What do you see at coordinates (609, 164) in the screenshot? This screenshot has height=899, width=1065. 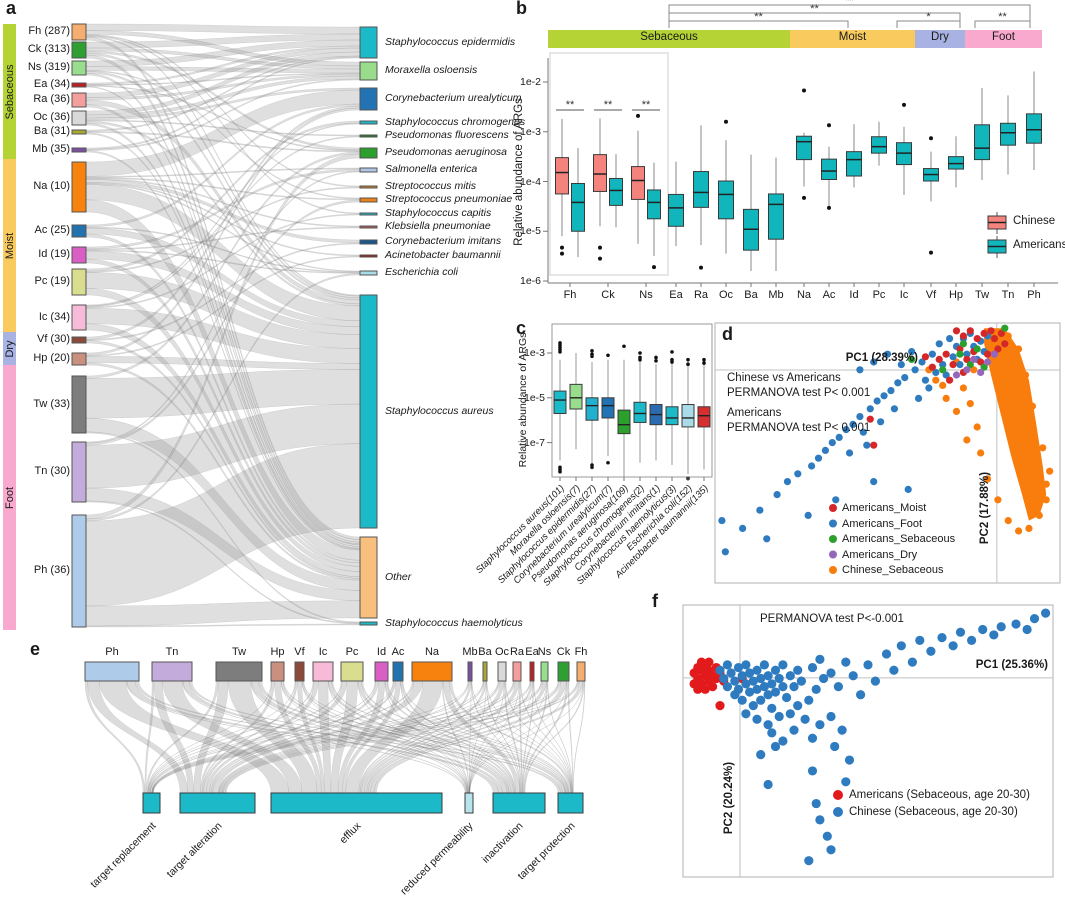 I see `b-highlight-box` at bounding box center [609, 164].